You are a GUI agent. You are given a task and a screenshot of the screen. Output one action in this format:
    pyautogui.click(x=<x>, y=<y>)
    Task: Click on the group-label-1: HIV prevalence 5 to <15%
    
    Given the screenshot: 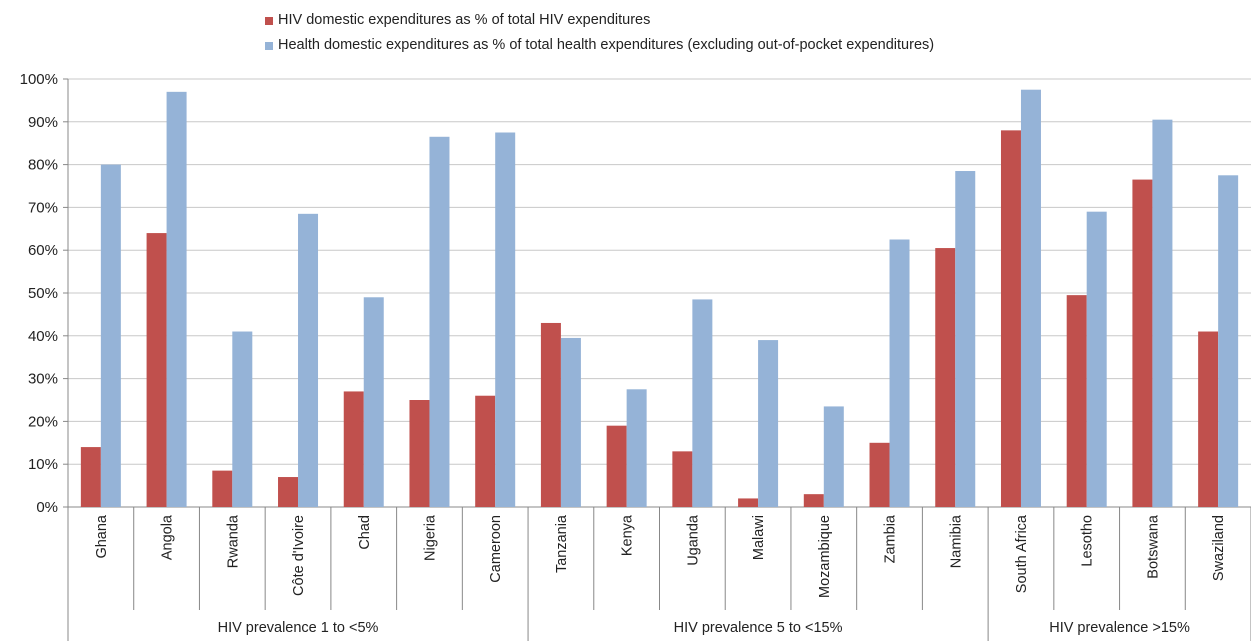 What is the action you would take?
    pyautogui.click(x=758, y=628)
    